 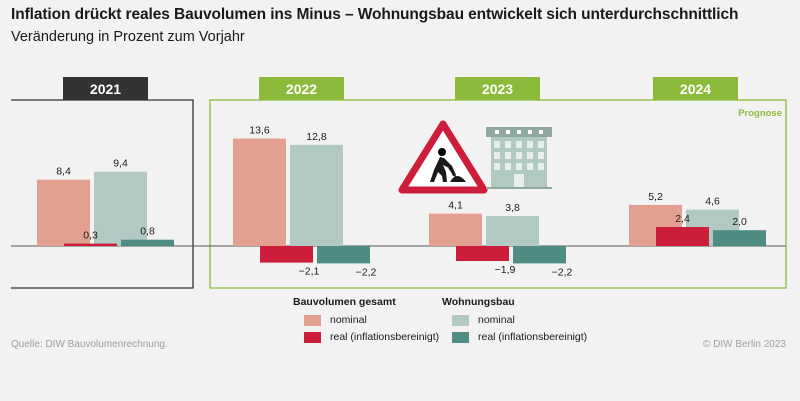 What do you see at coordinates (120, 208) in the screenshot?
I see `bar-wohn-nominal-2021` at bounding box center [120, 208].